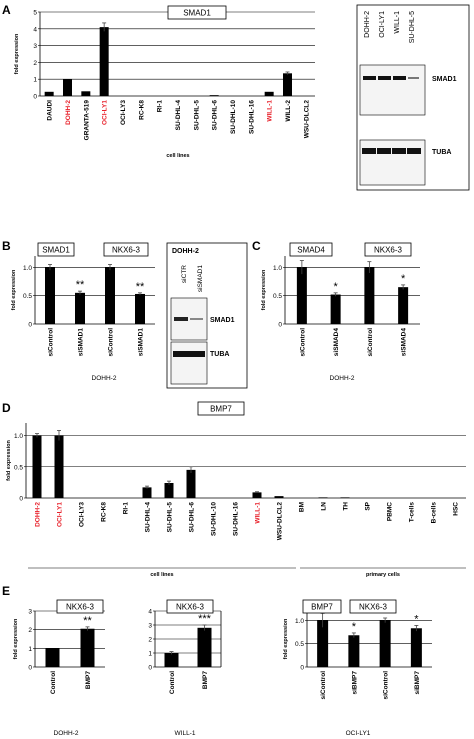 The image size is (474, 739). What do you see at coordinates (6, 591) in the screenshot?
I see `panel-label-e: E` at bounding box center [6, 591].